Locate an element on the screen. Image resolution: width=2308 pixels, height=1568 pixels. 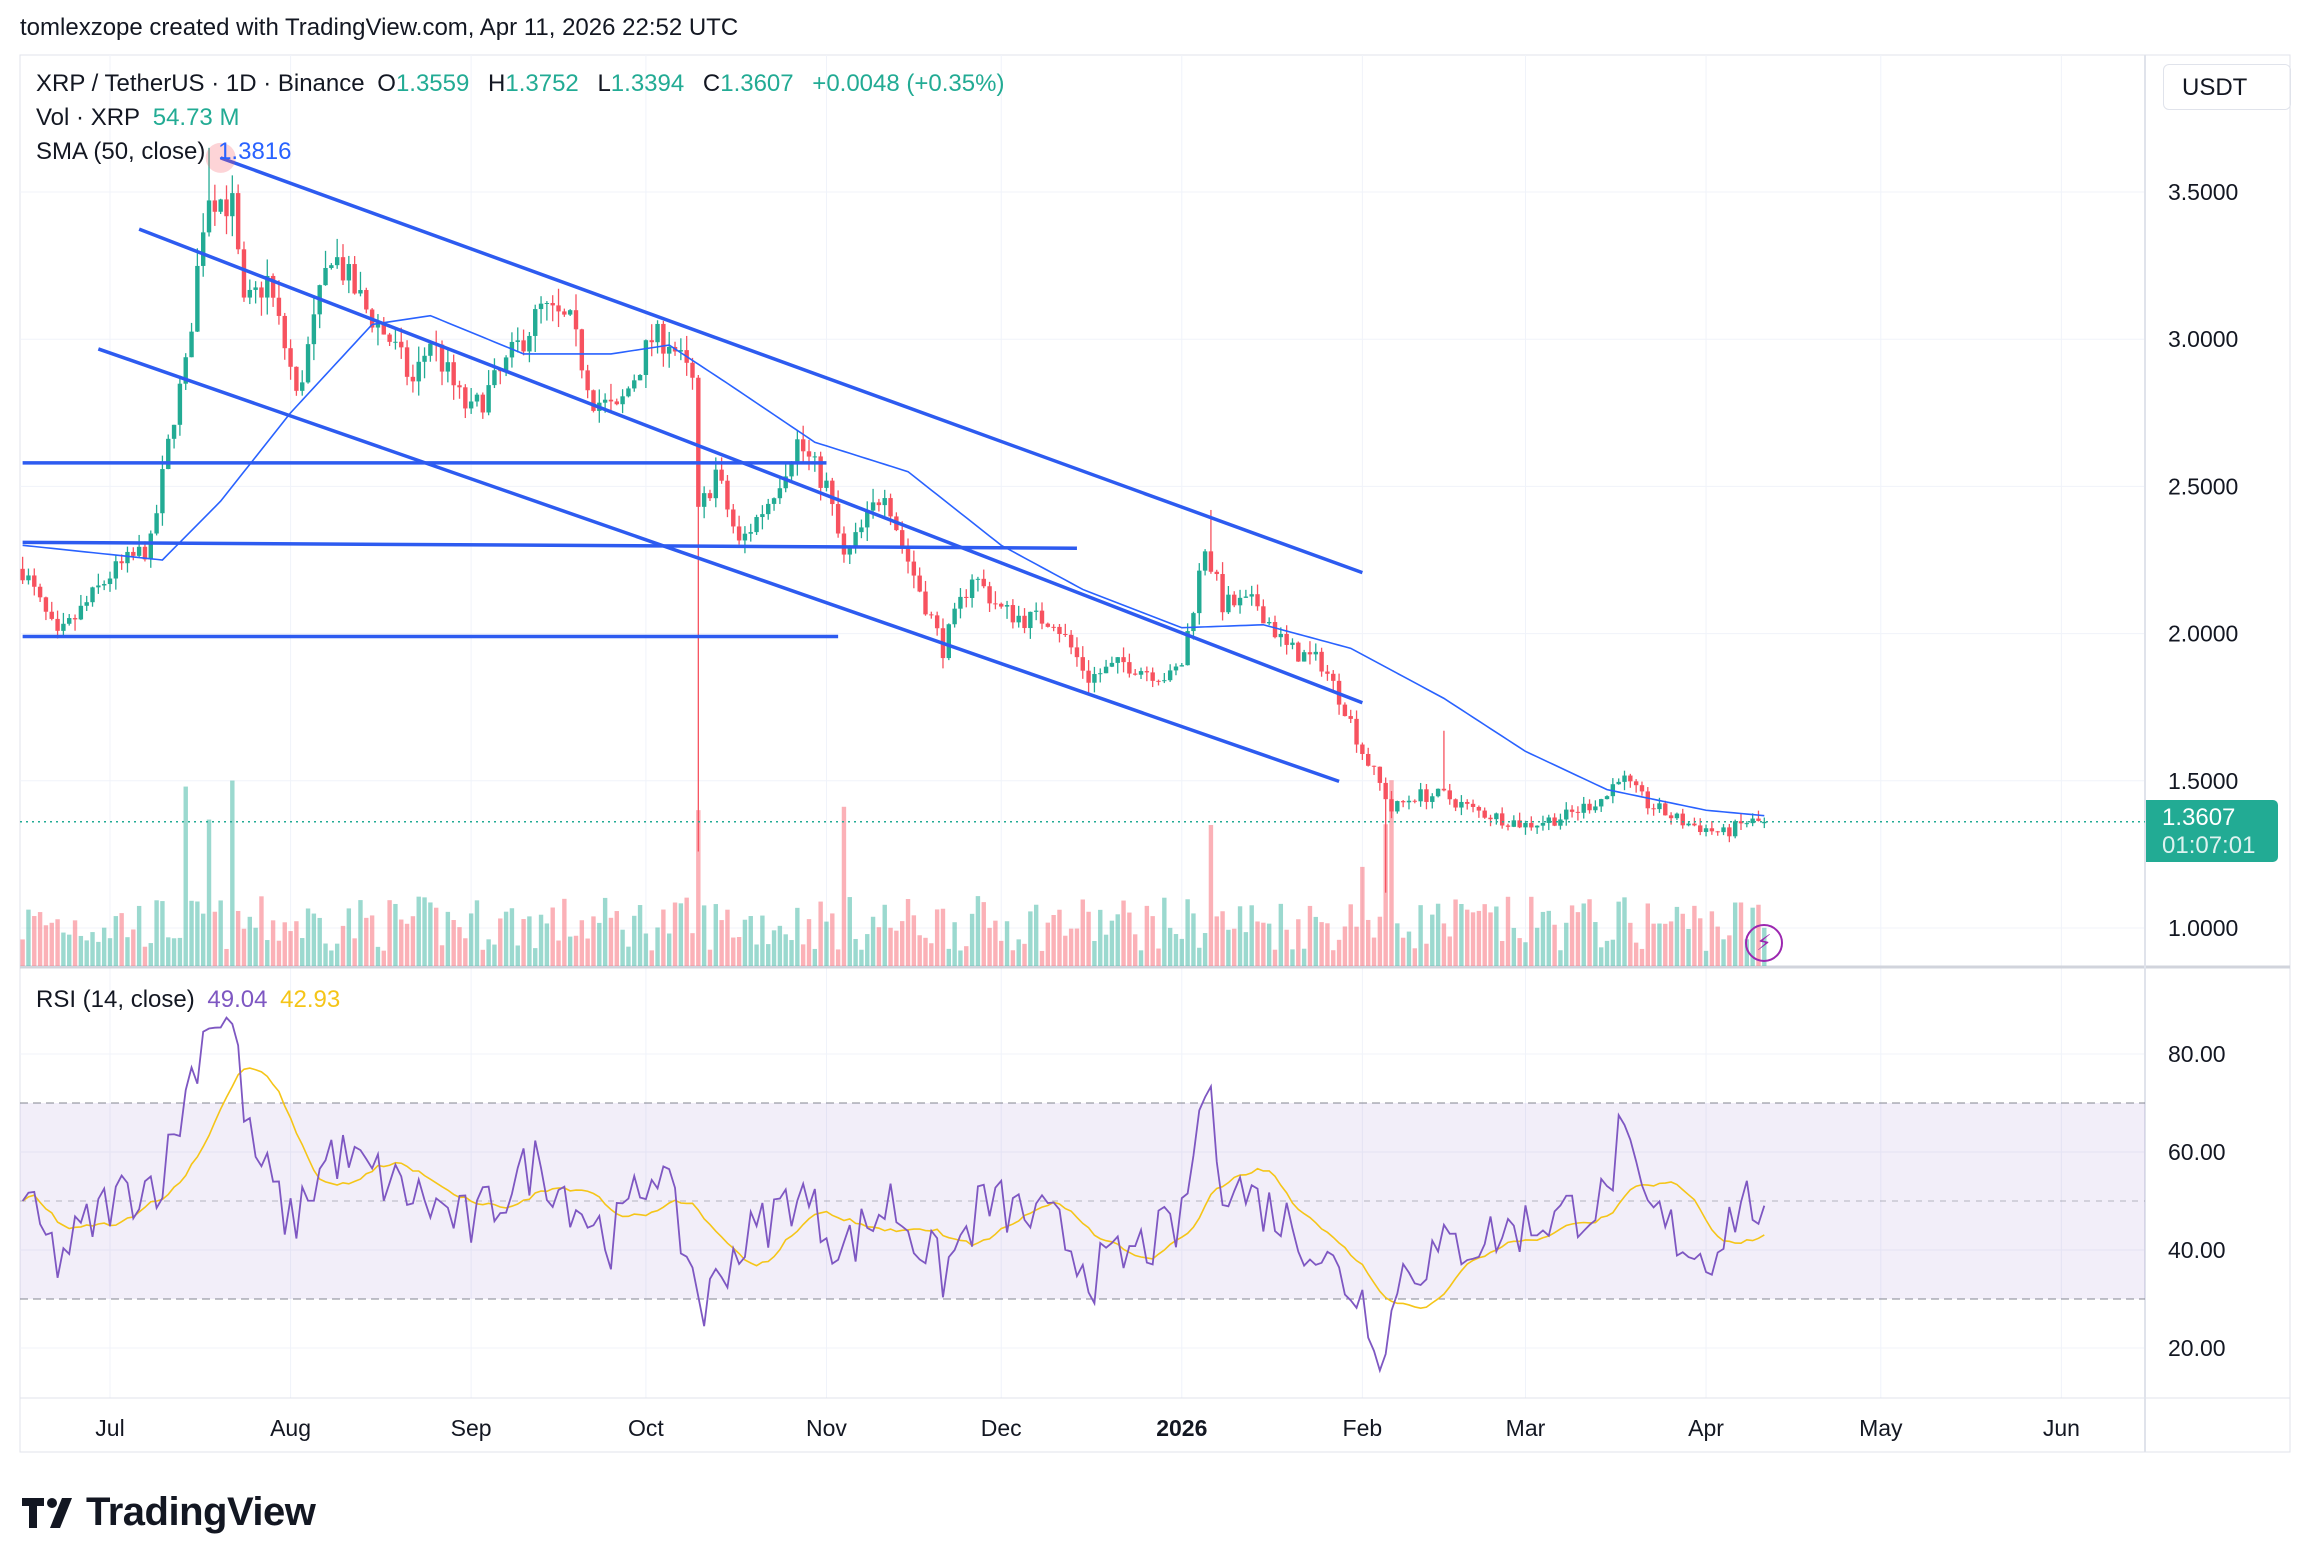
tradingview-logo: TradingView is located at coordinates (169, 1512).